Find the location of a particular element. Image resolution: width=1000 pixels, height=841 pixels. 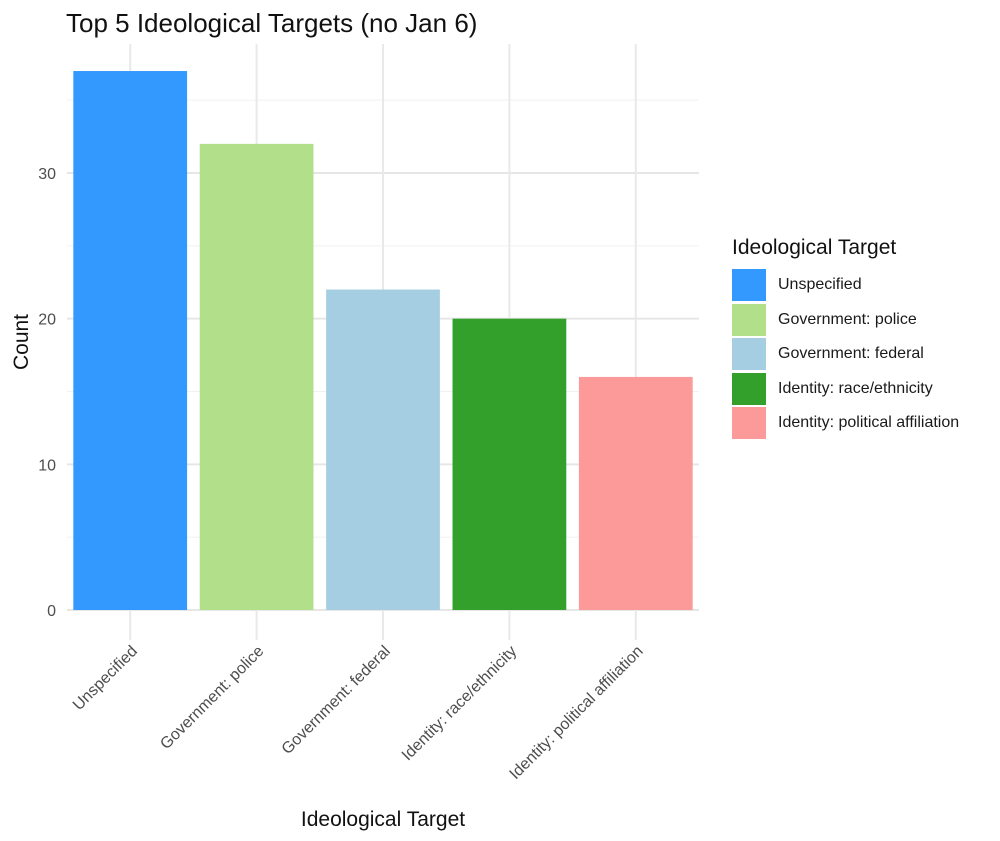

chart-title: Top 5 Ideological Targets (no Jan 6) is located at coordinates (272, 23).